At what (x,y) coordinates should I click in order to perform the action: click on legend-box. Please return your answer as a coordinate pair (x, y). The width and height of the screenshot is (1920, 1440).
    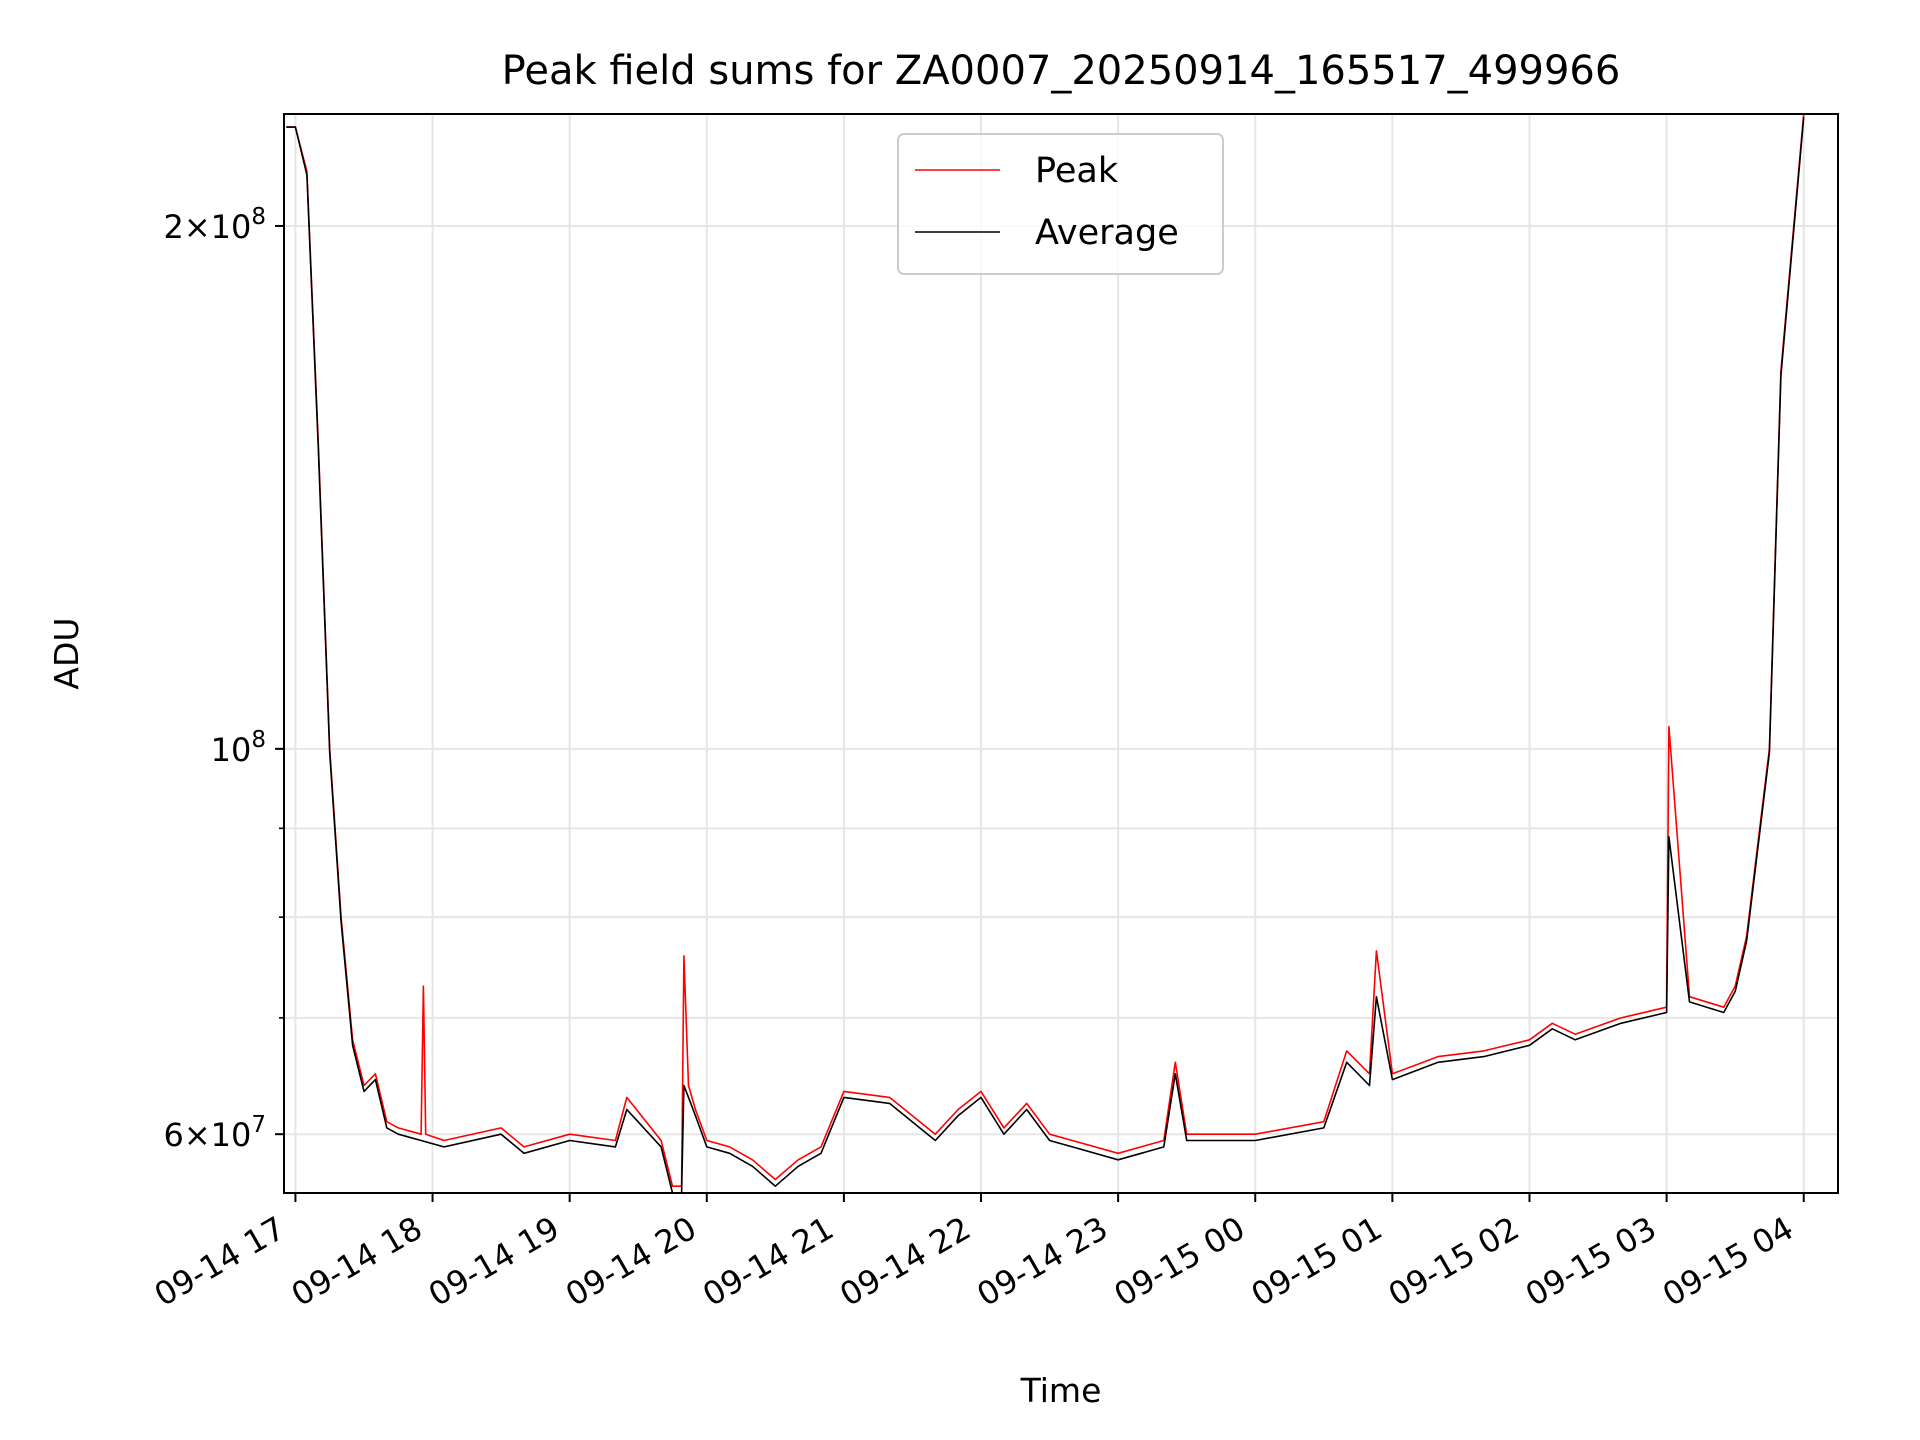
    Looking at the image, I should click on (1060, 204).